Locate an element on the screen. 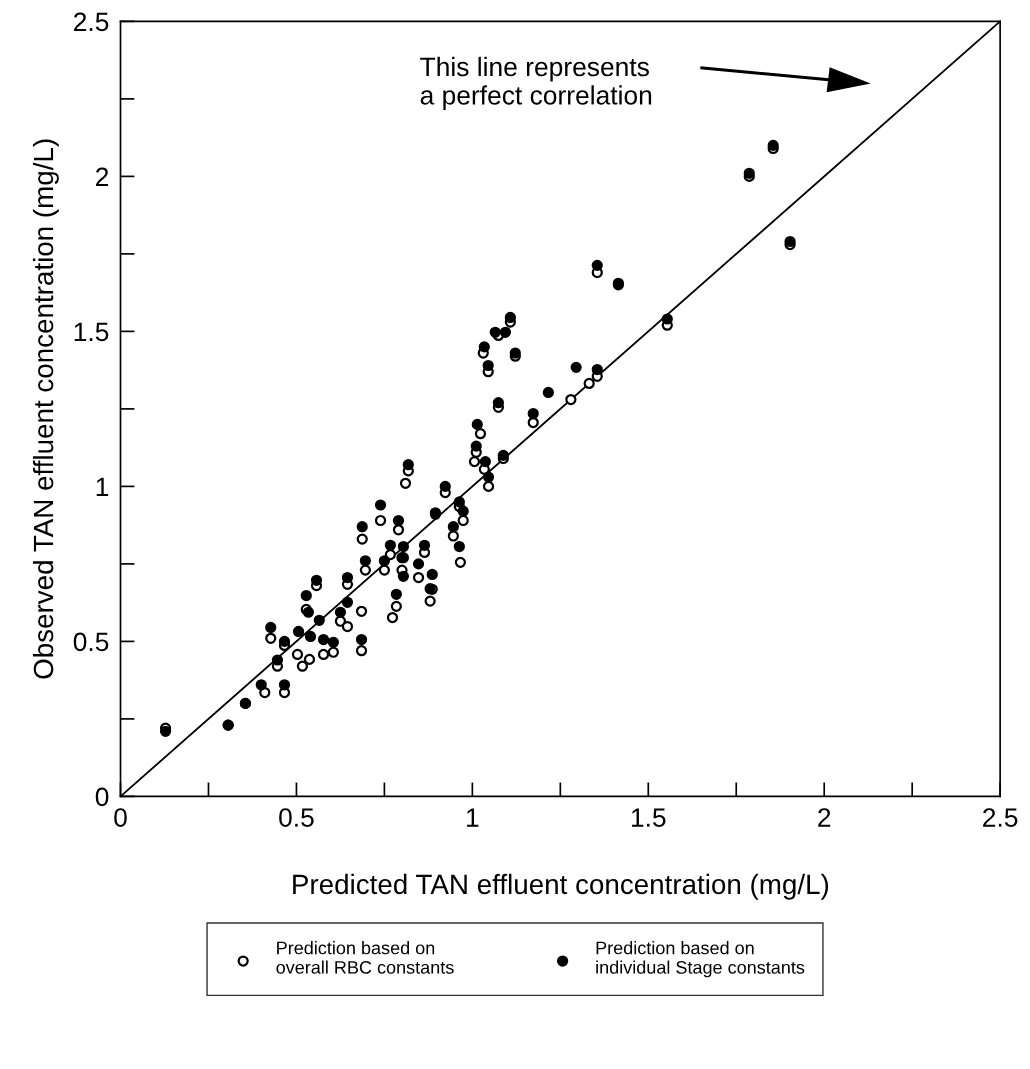  x-tick-label: 1 is located at coordinates (473, 817).